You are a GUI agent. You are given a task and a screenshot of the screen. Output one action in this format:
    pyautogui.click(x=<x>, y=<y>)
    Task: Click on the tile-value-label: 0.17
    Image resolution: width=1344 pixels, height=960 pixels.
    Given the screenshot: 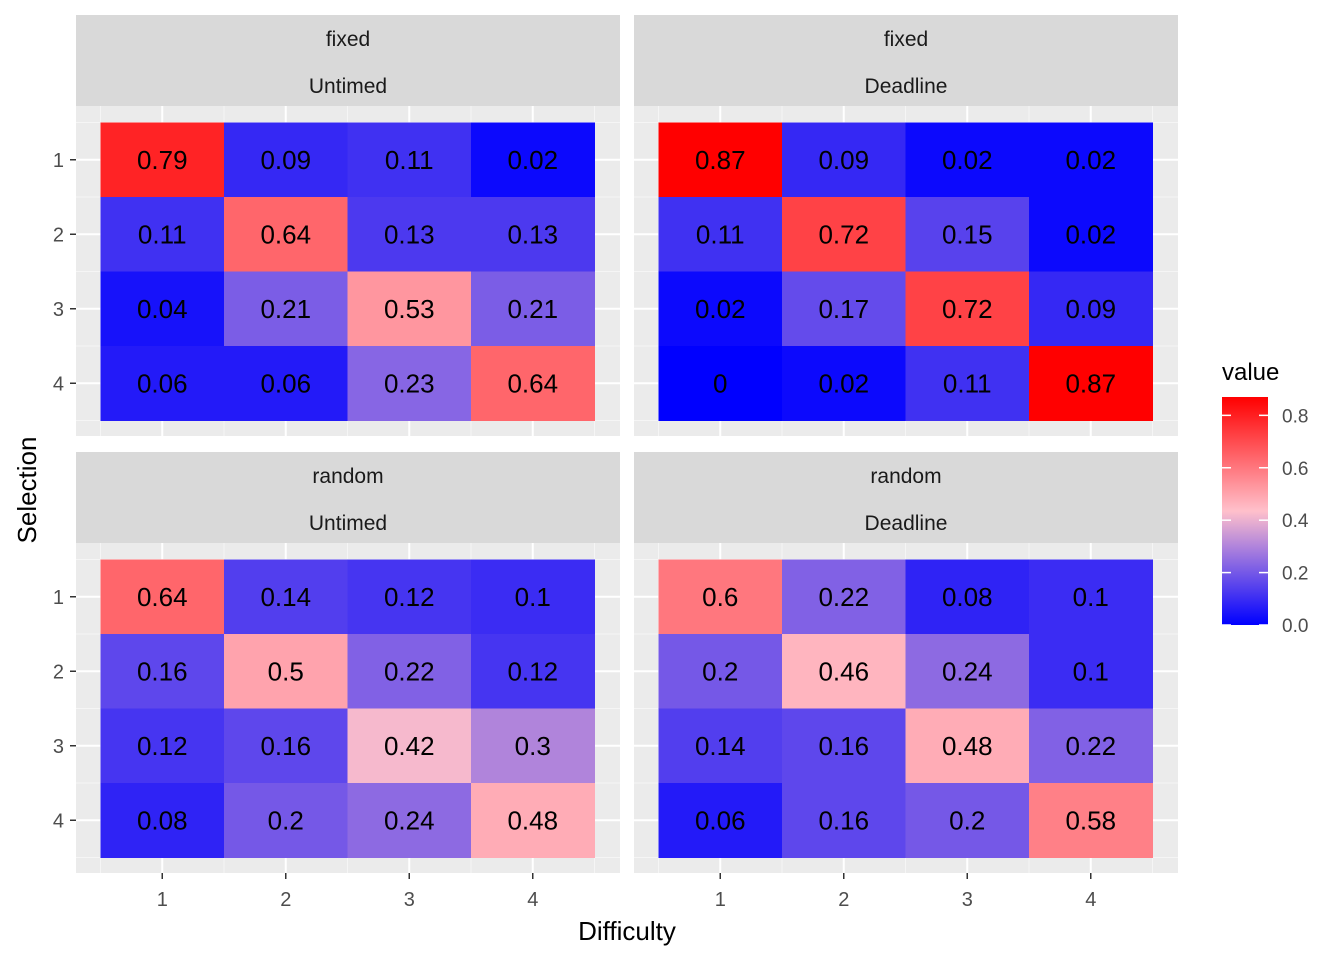 What is the action you would take?
    pyautogui.click(x=843, y=309)
    